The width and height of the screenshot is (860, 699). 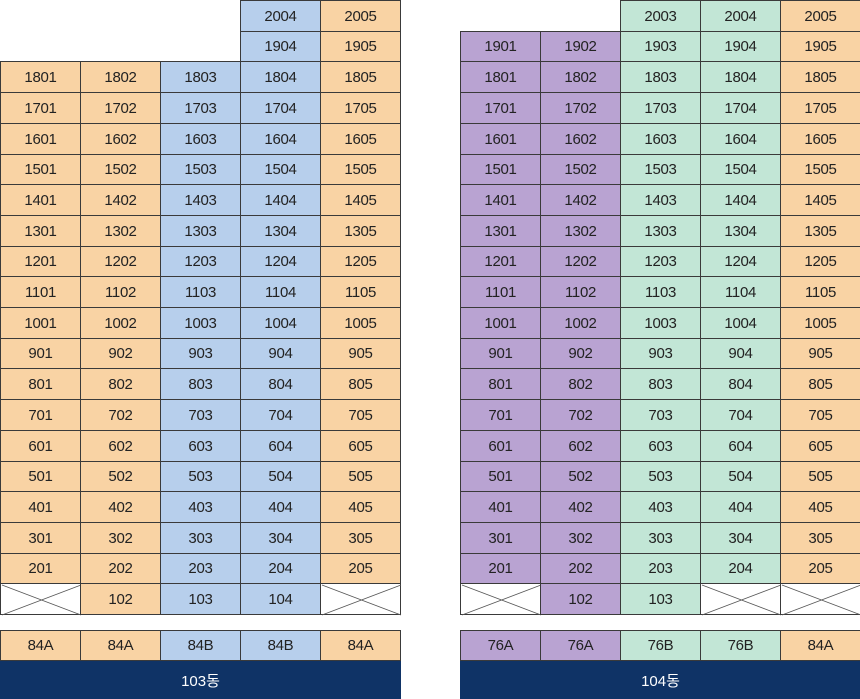 I want to click on unit-cell: 1001, so click(x=500, y=323).